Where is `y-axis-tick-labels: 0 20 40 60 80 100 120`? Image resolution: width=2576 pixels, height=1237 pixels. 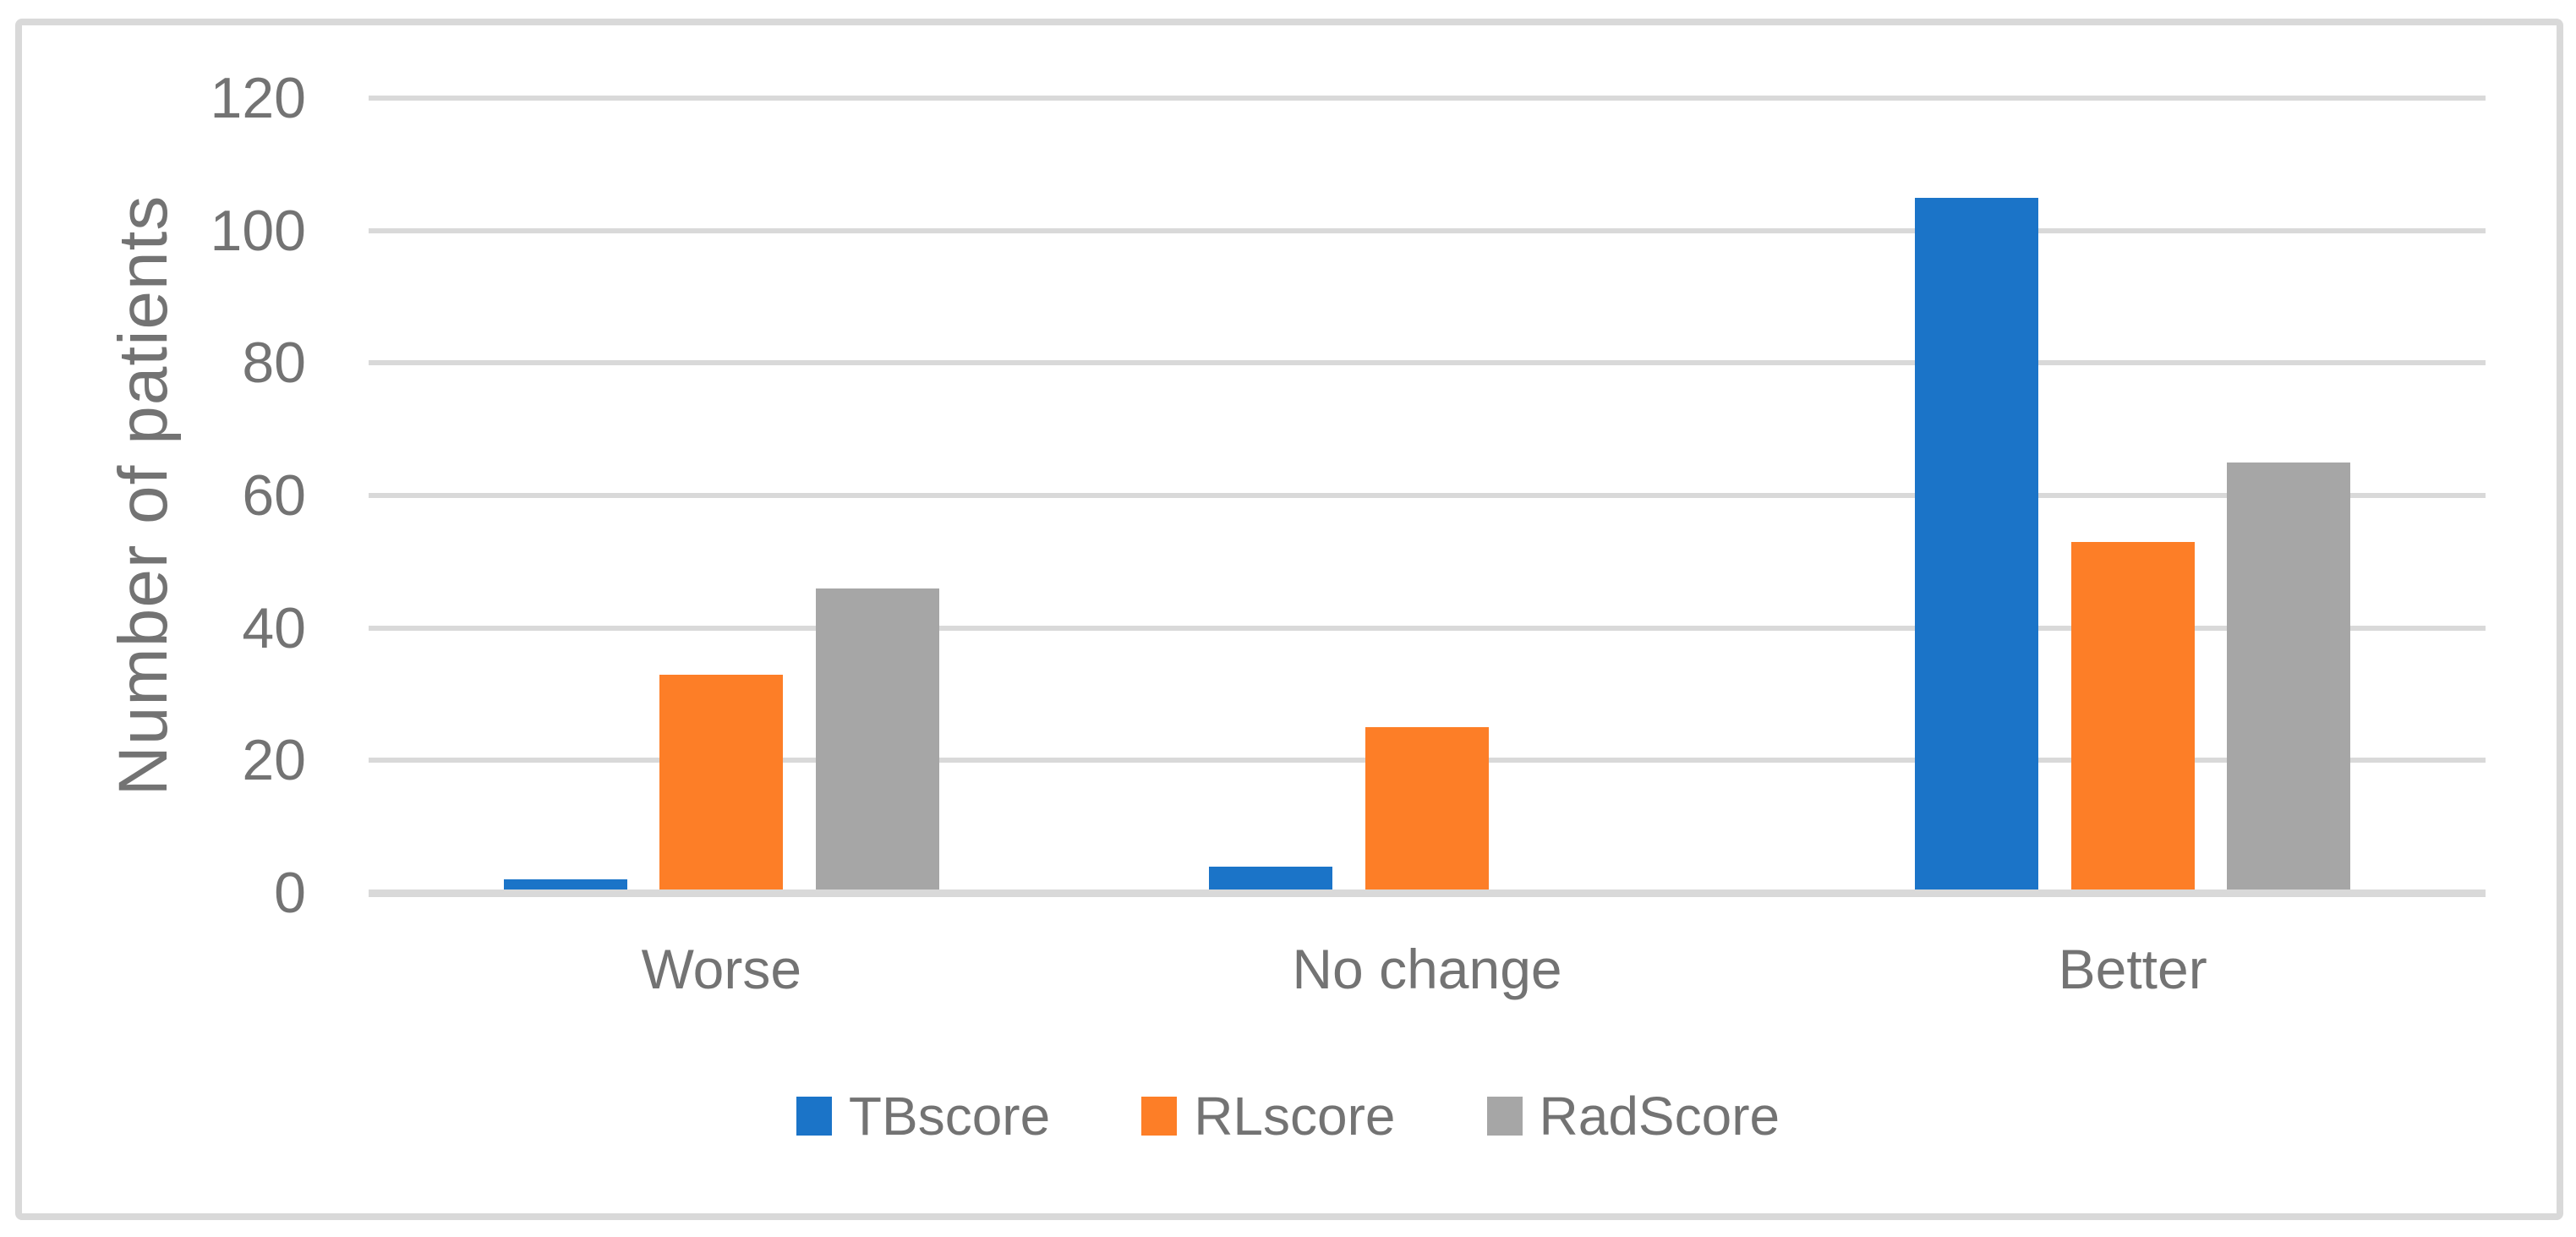
y-axis-tick-labels: 0 20 40 60 80 100 120 is located at coordinates (153, 495).